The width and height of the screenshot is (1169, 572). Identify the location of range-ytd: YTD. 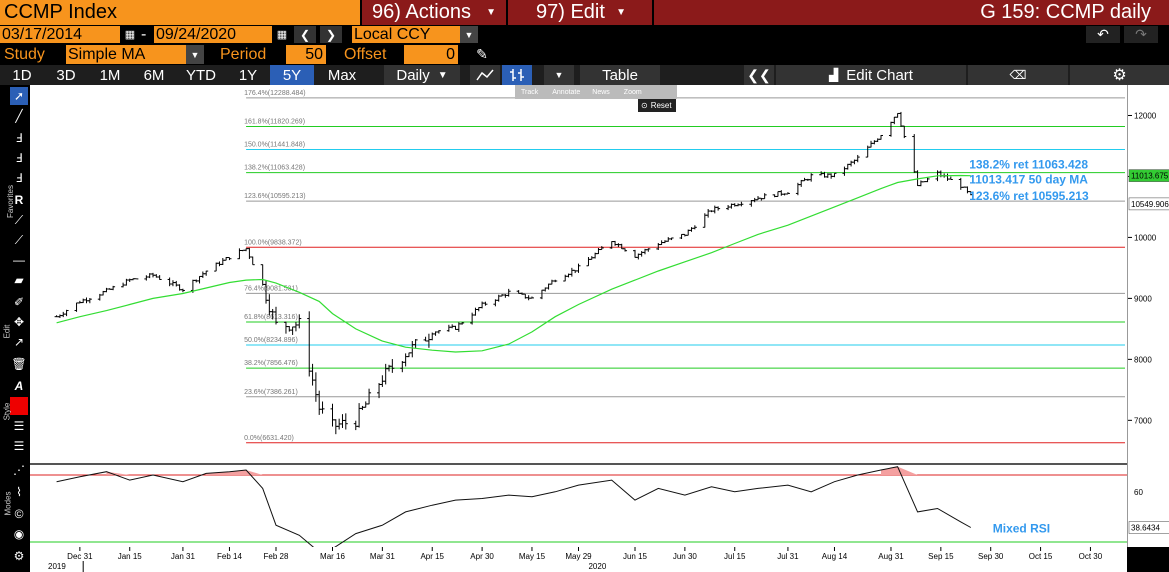
(201, 75).